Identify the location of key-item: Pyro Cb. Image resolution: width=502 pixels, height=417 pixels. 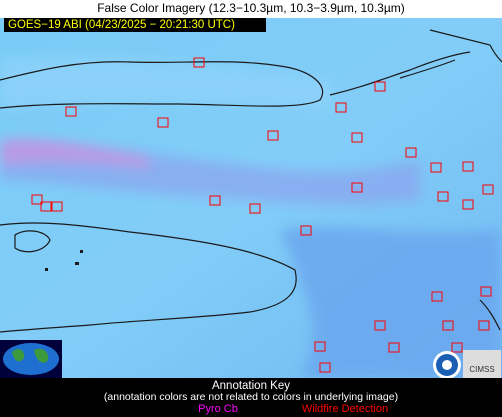
(218, 409).